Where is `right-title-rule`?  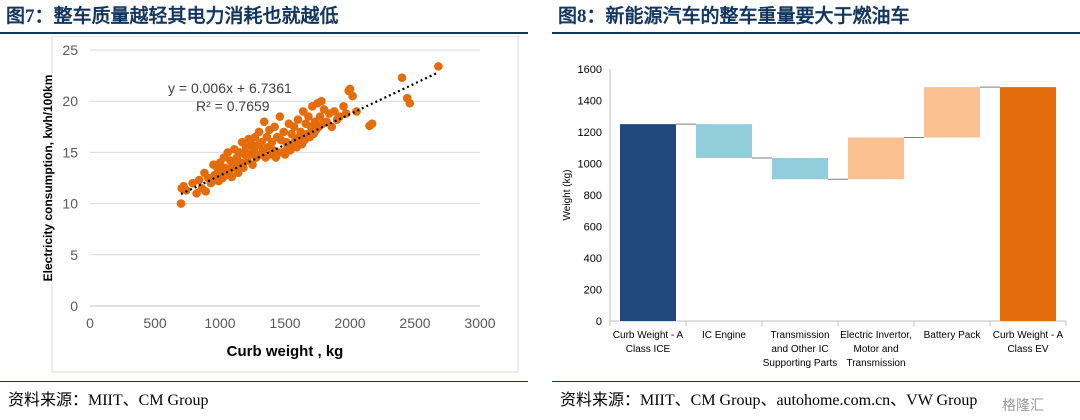 right-title-rule is located at coordinates (816, 33).